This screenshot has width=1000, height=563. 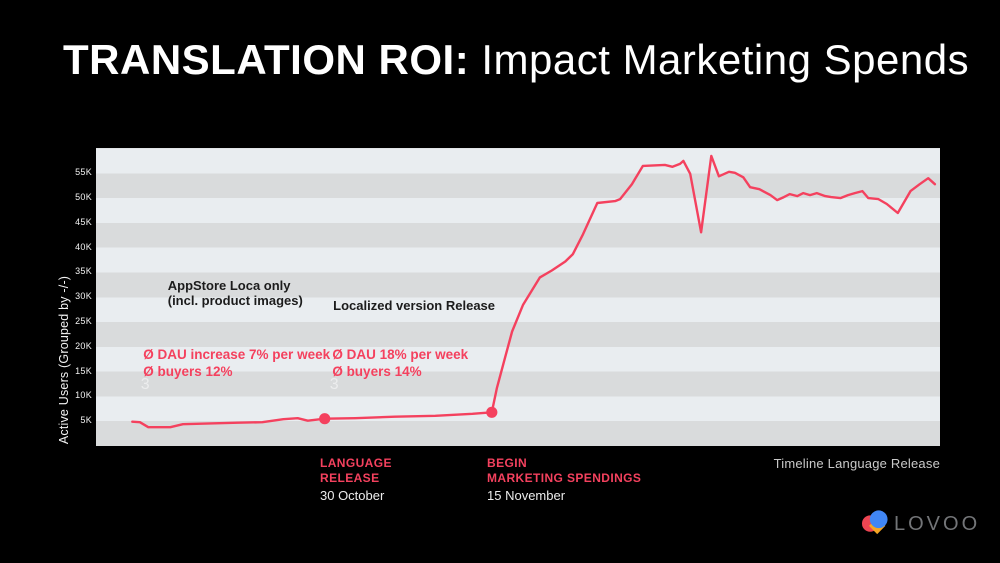 I want to click on y-tick-label: 35K, so click(x=83, y=271).